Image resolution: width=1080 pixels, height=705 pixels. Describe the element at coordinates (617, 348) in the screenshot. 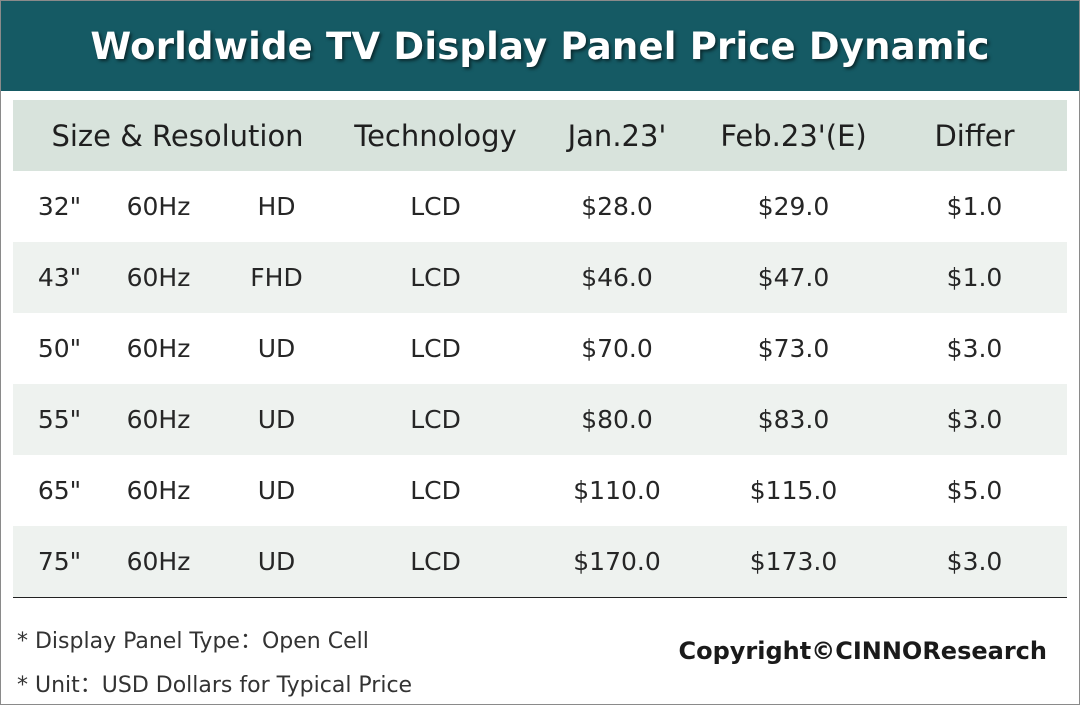

I see `cell-jan-price: $70.0` at that location.